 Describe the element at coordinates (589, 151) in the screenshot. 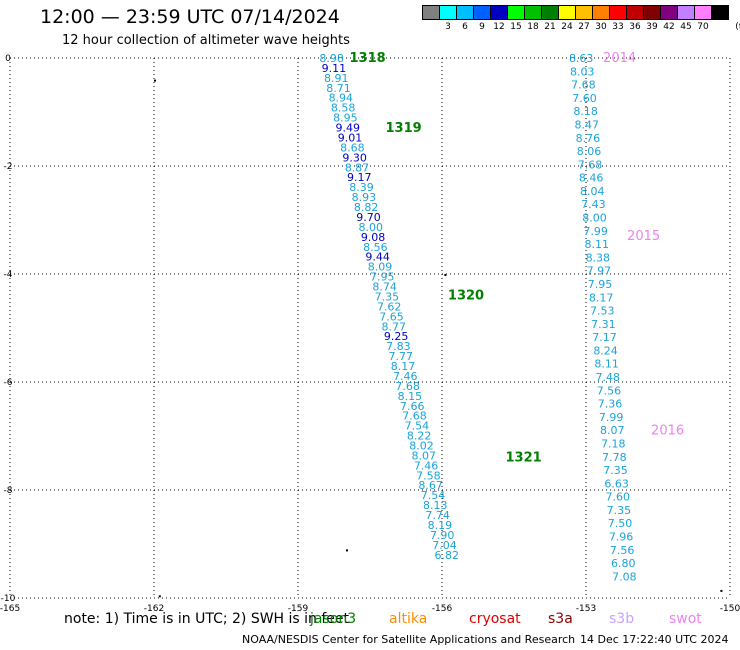

I see `wave-height-value: 8.06` at that location.